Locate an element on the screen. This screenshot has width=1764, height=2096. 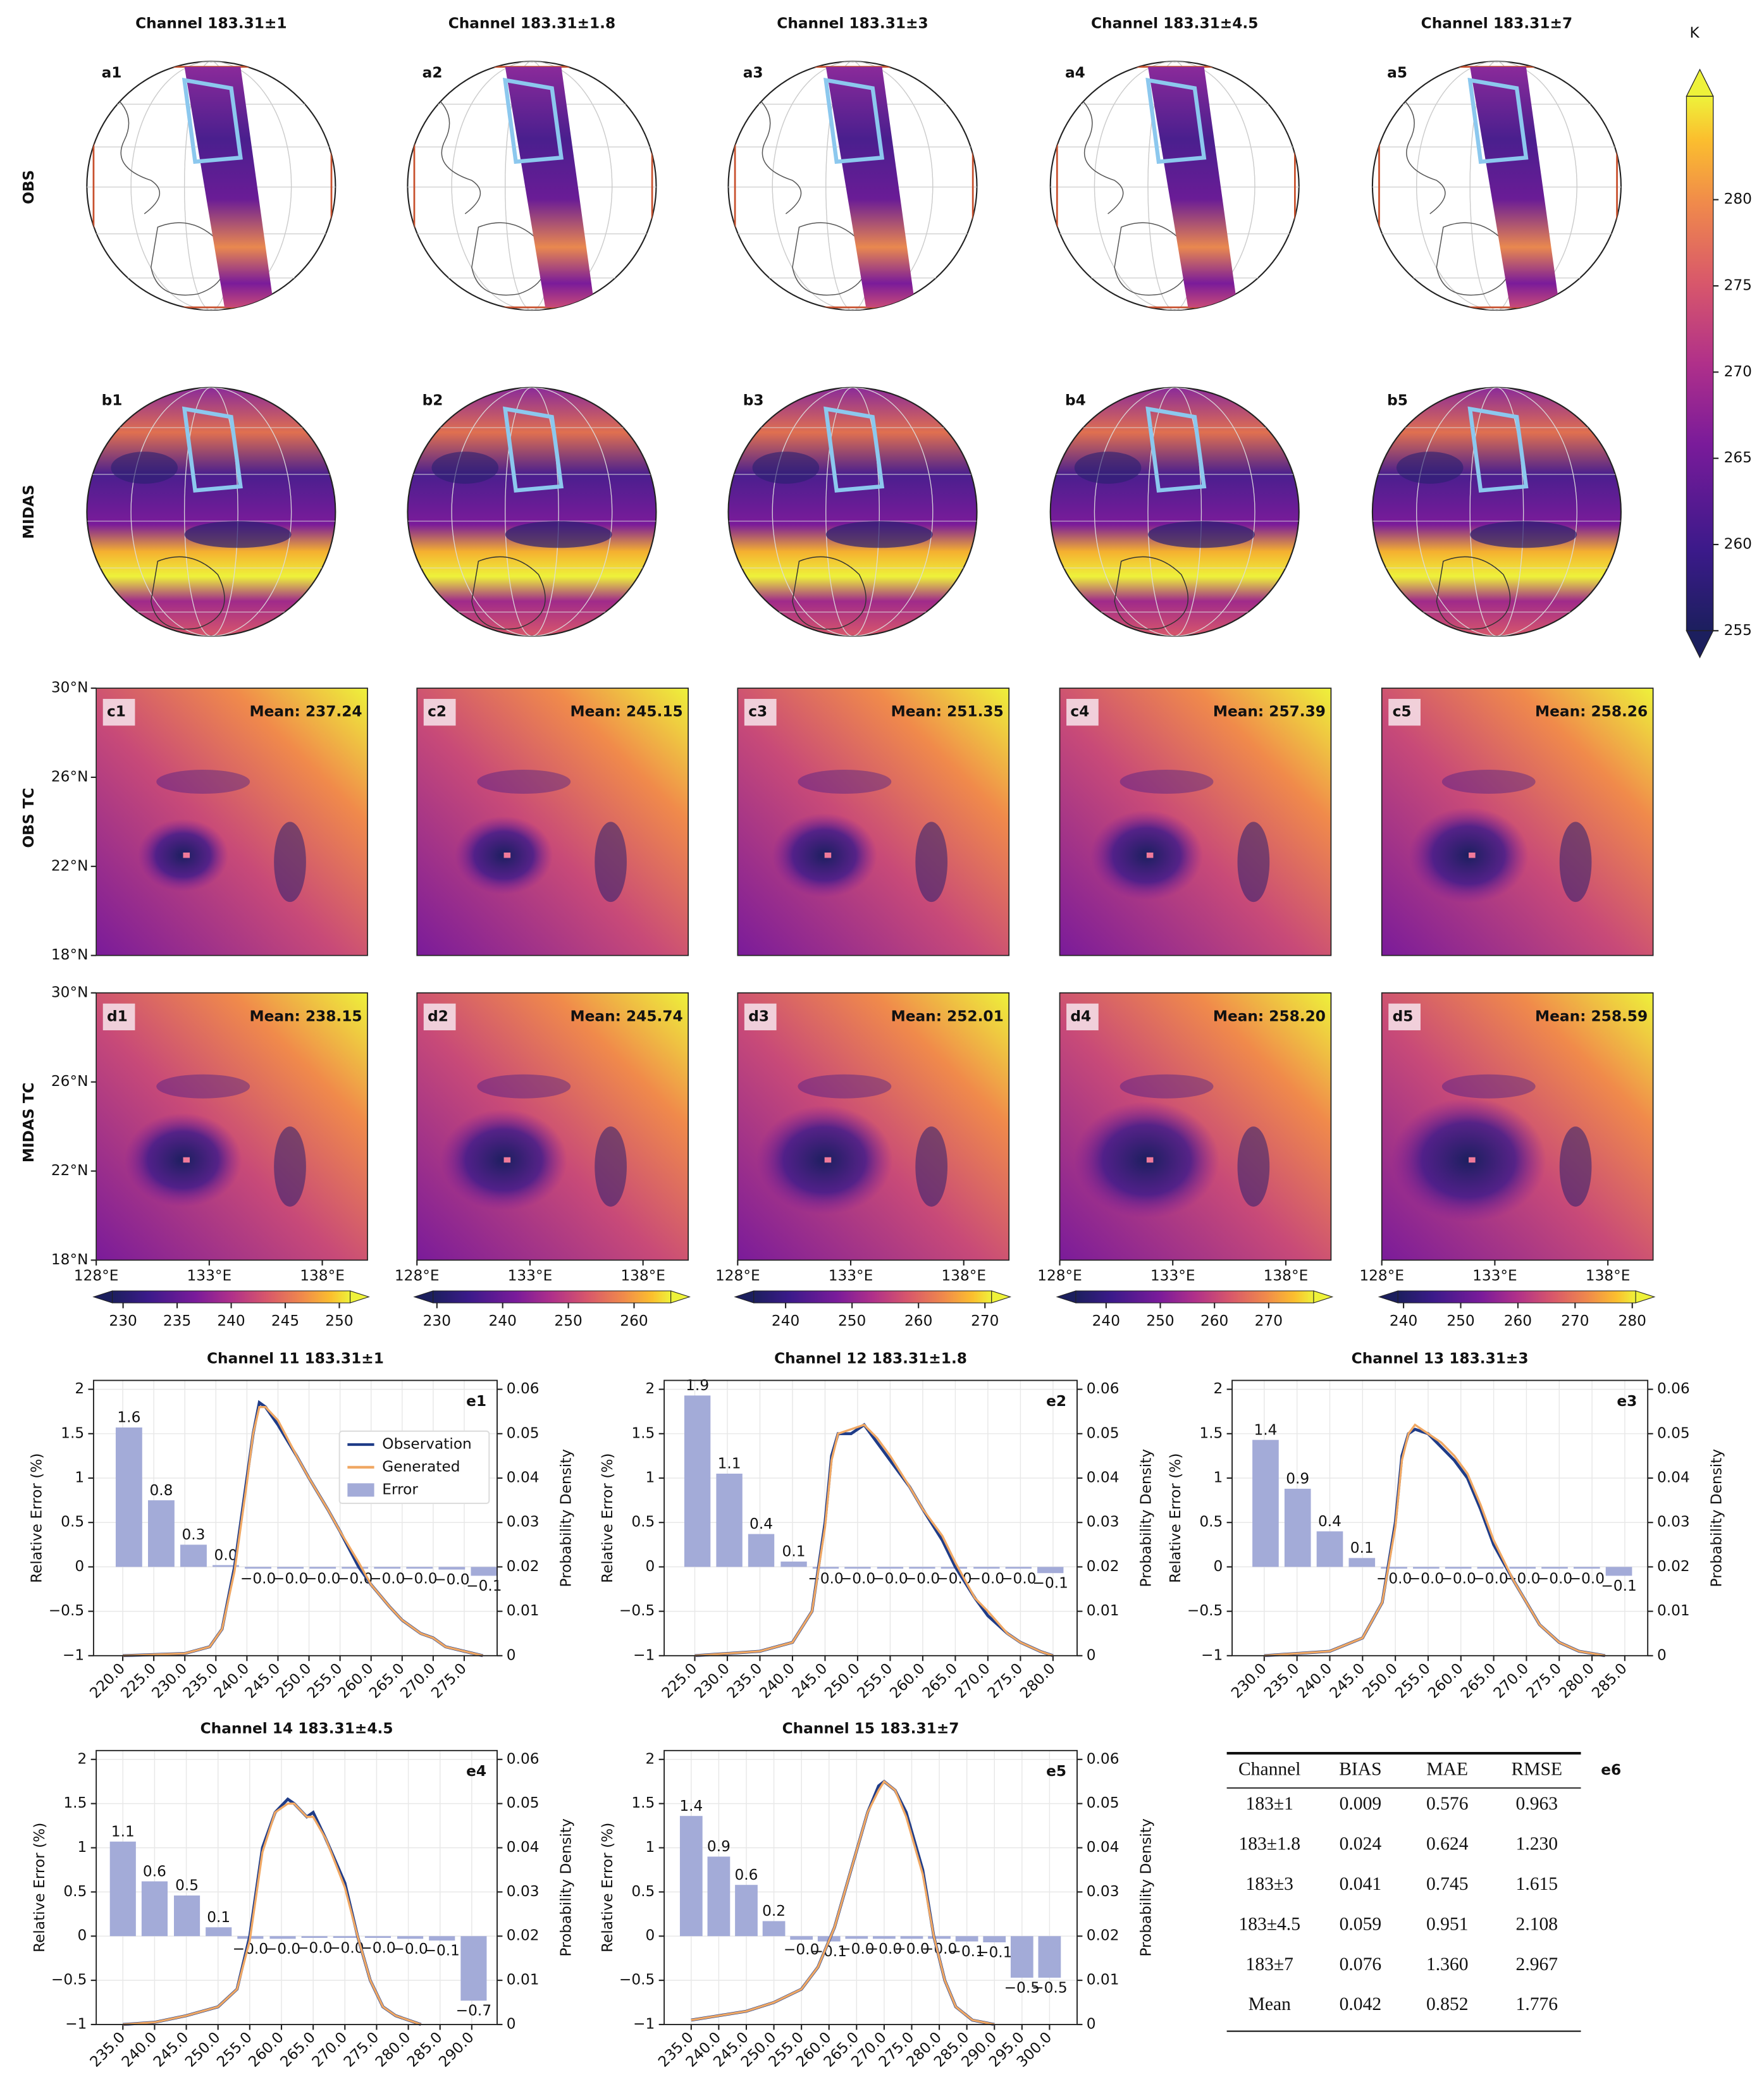
x-tick-label: 280.0 is located at coordinates (1577, 1680).